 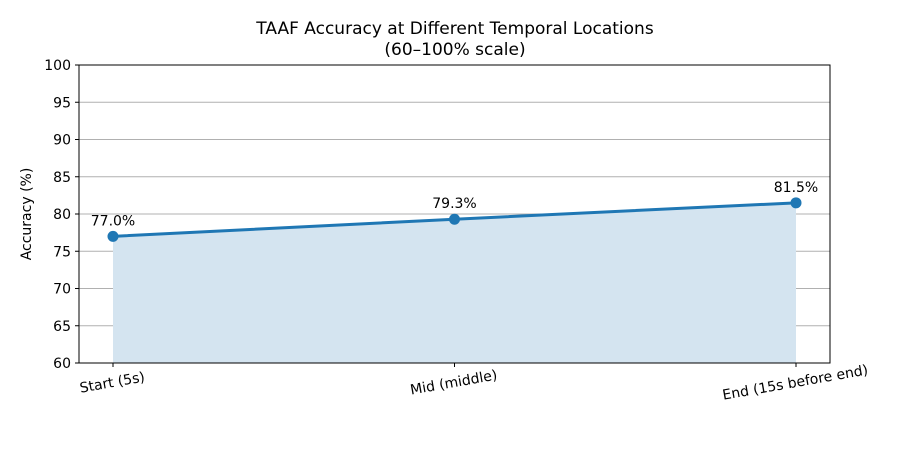 What do you see at coordinates (62, 178) in the screenshot?
I see `y-tick-label: 85` at bounding box center [62, 178].